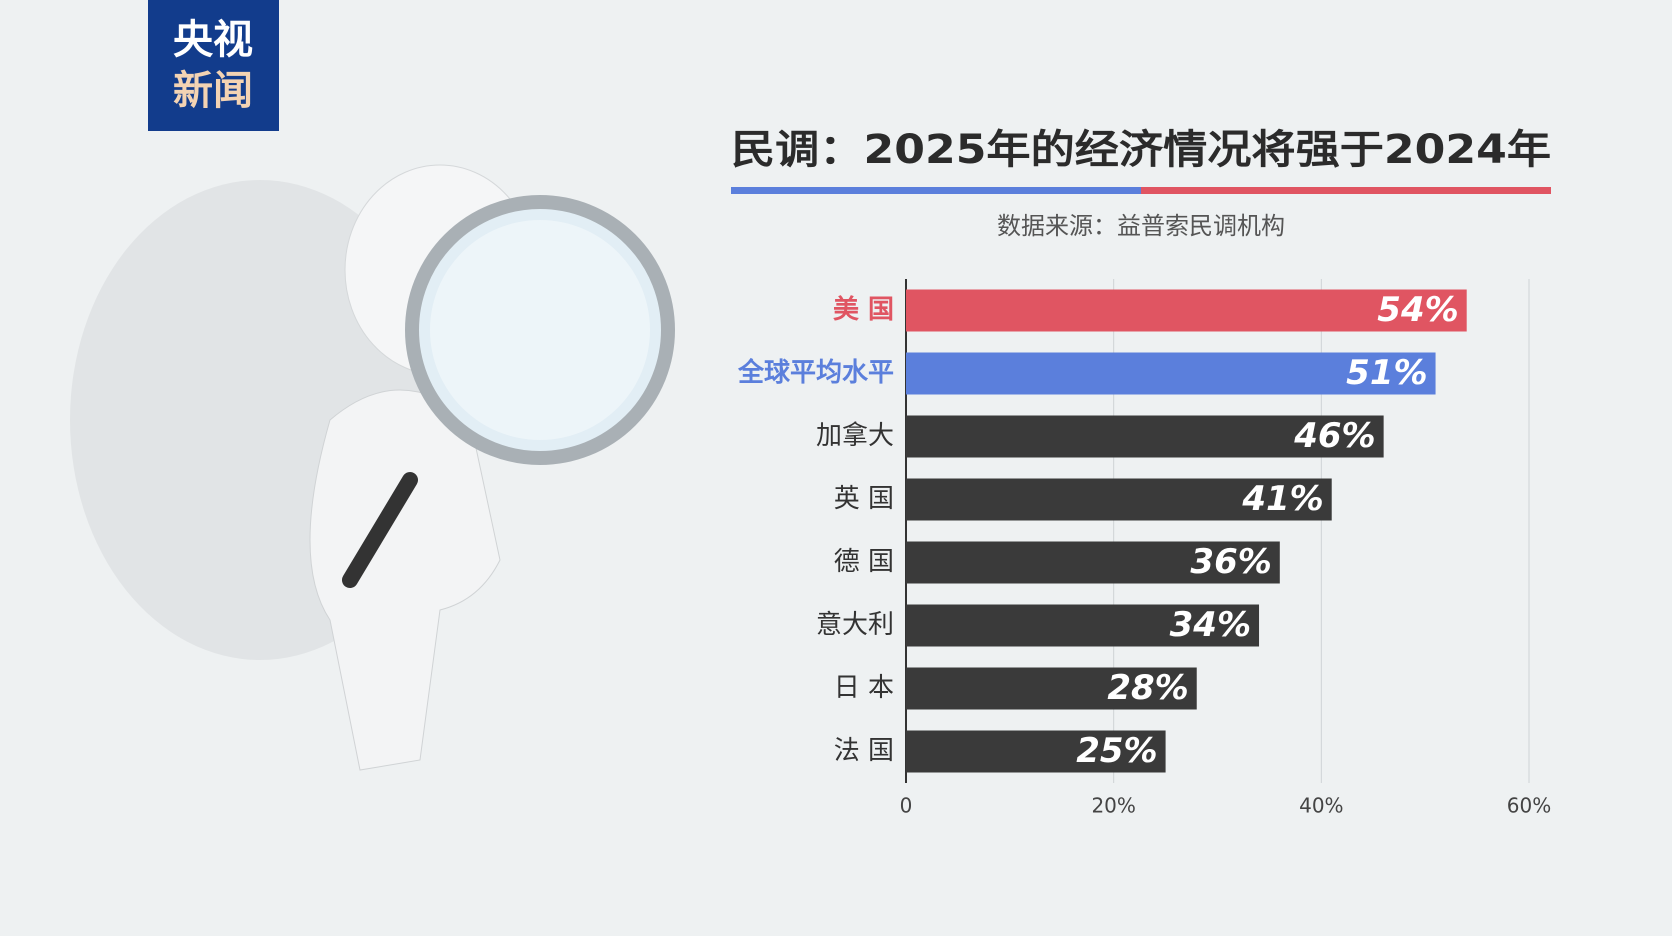 This screenshot has height=936, width=1672. What do you see at coordinates (1417, 310) in the screenshot?
I see `value-label: 54%` at bounding box center [1417, 310].